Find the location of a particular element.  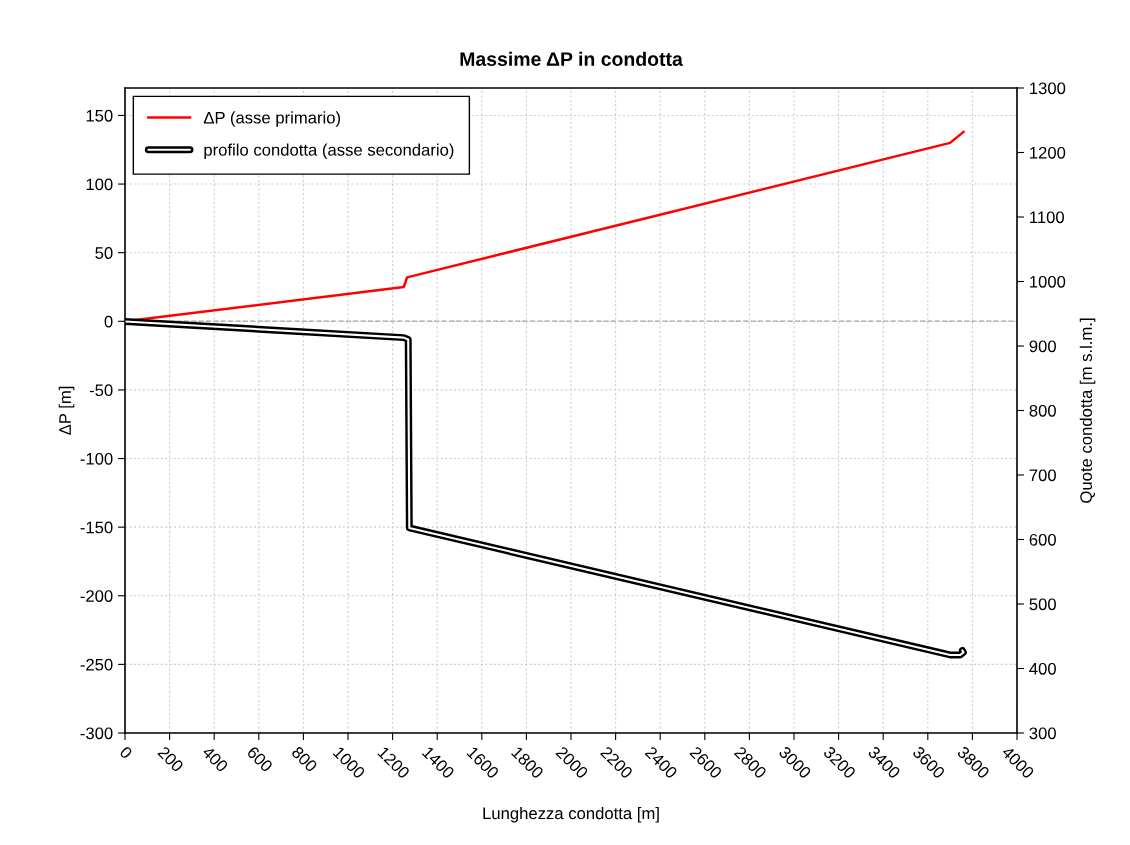

y-tick-label: -150 is located at coordinates (96, 527).